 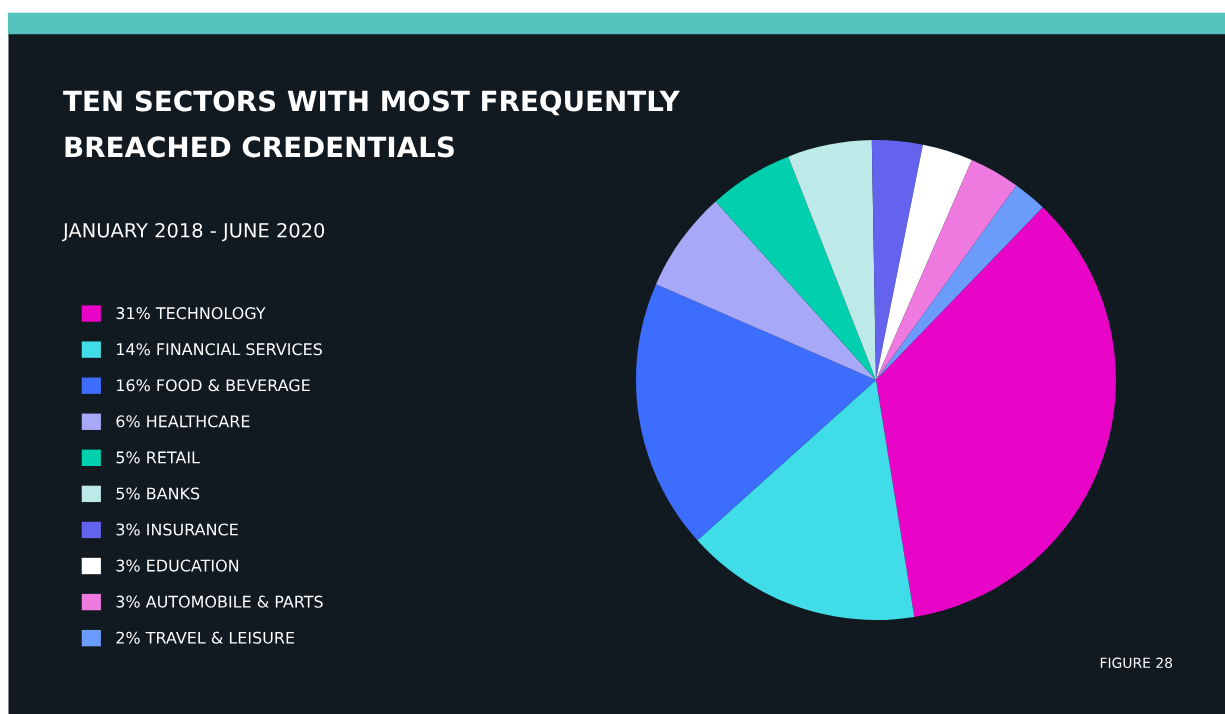 I want to click on legend-label: 5% RETAIL, so click(x=158, y=457).